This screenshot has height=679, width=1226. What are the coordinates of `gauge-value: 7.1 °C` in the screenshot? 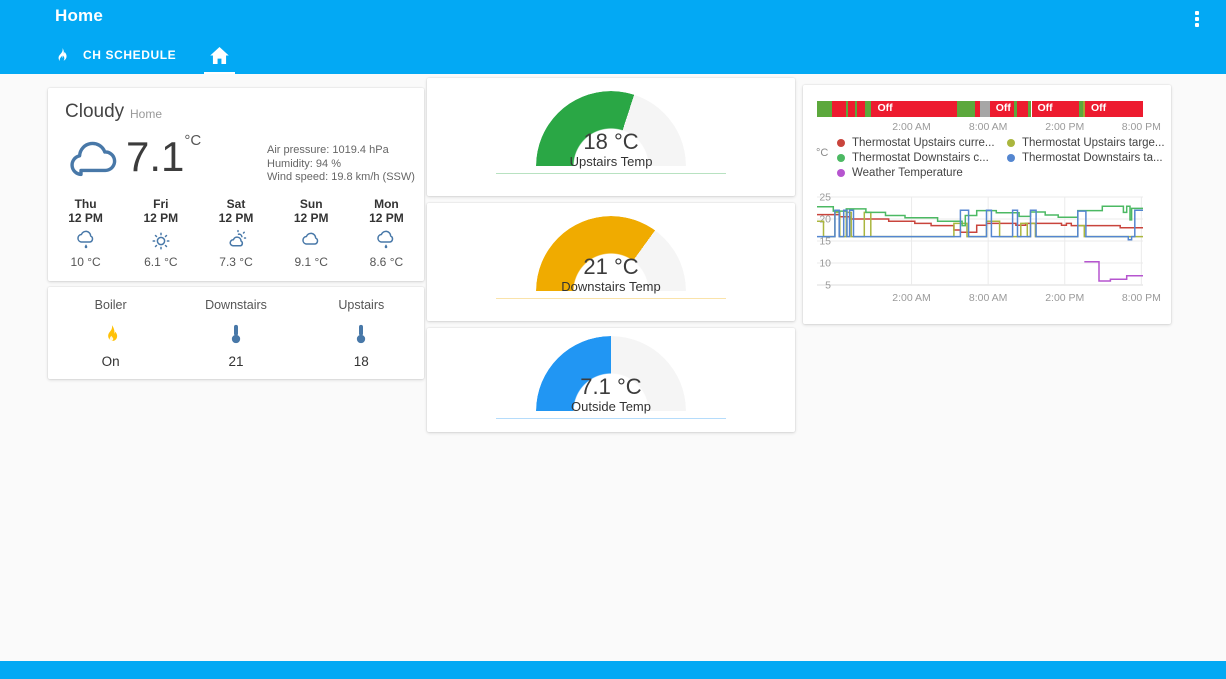 It's located at (611, 386).